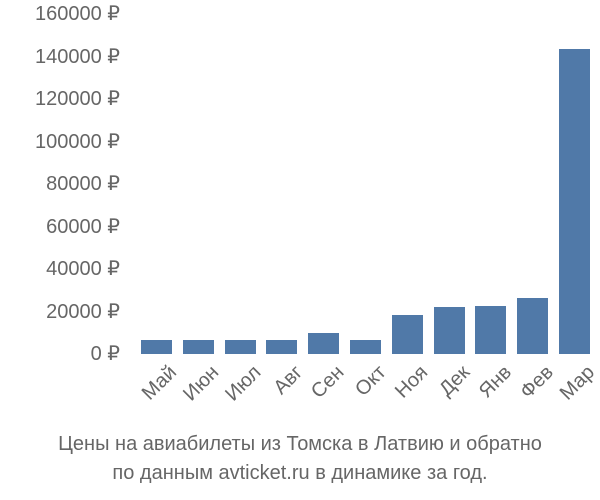 The width and height of the screenshot is (600, 500). I want to click on x-tick-label: Янв, so click(495, 382).